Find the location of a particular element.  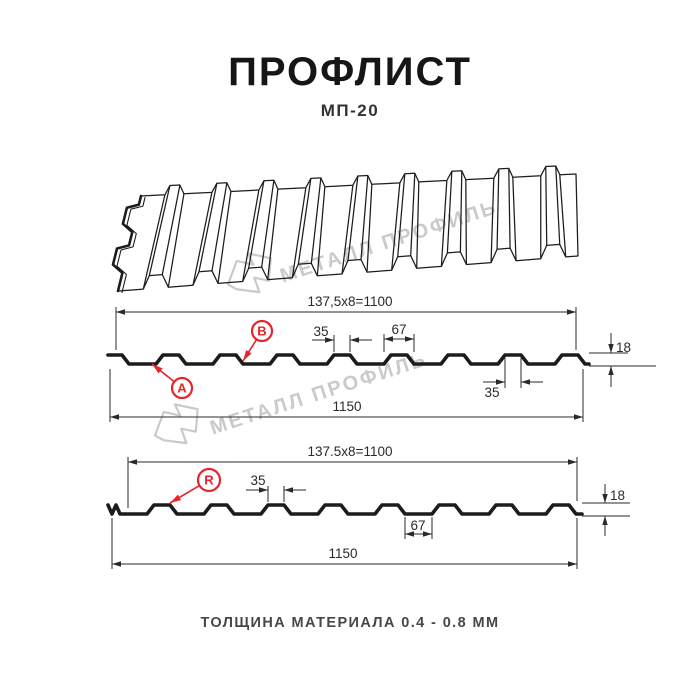

full-width-label-r: 1150 is located at coordinates (342, 553).